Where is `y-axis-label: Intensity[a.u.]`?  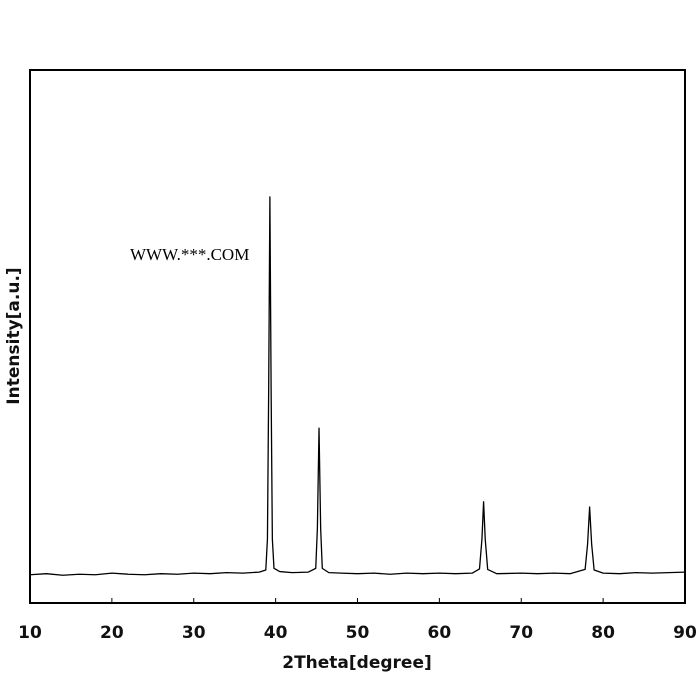
y-axis-label: Intensity[a.u.] is located at coordinates (14, 335).